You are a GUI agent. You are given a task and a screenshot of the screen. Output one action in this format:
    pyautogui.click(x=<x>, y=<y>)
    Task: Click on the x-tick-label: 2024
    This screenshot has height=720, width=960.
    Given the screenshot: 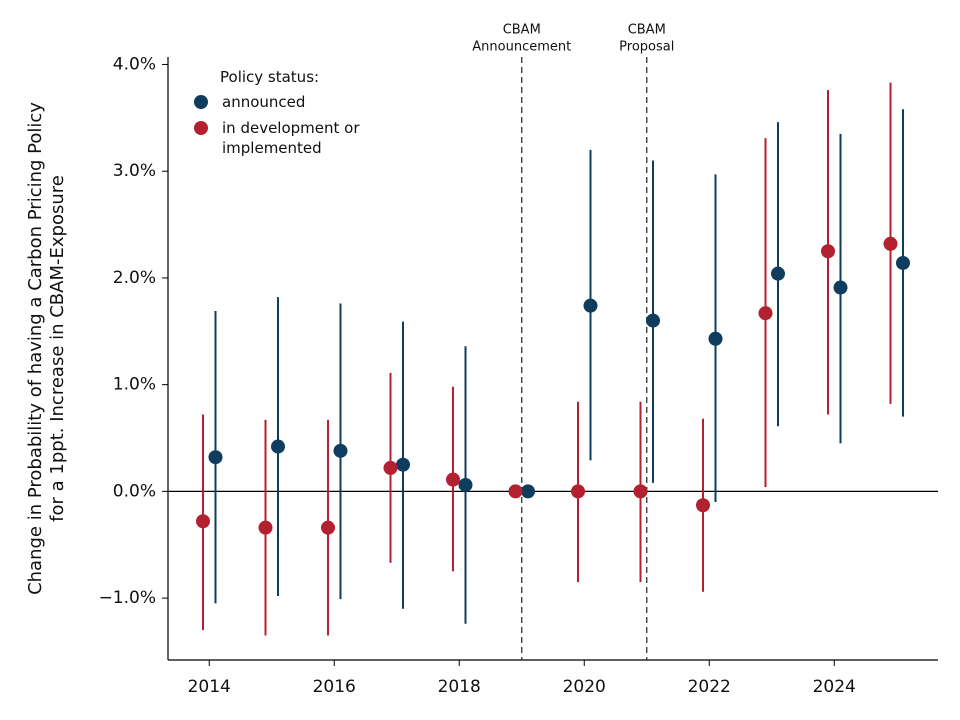 What is the action you would take?
    pyautogui.click(x=834, y=687)
    